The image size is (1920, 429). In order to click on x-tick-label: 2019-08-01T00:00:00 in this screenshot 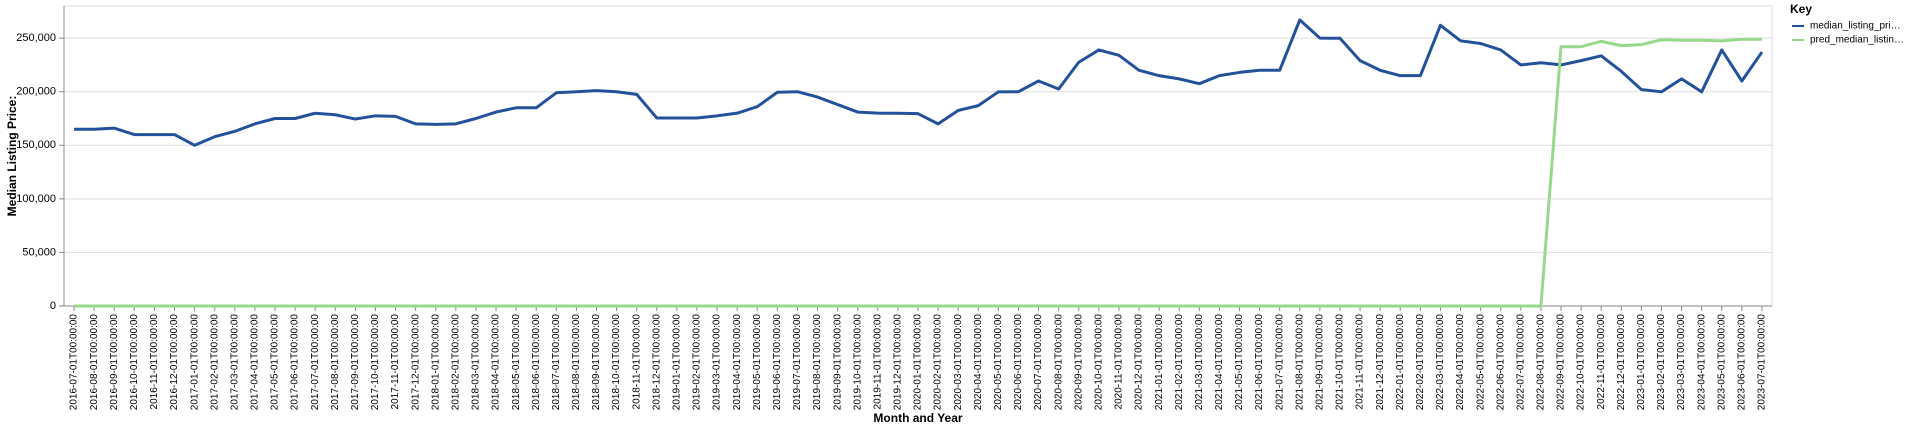, I will do `click(817, 362)`.